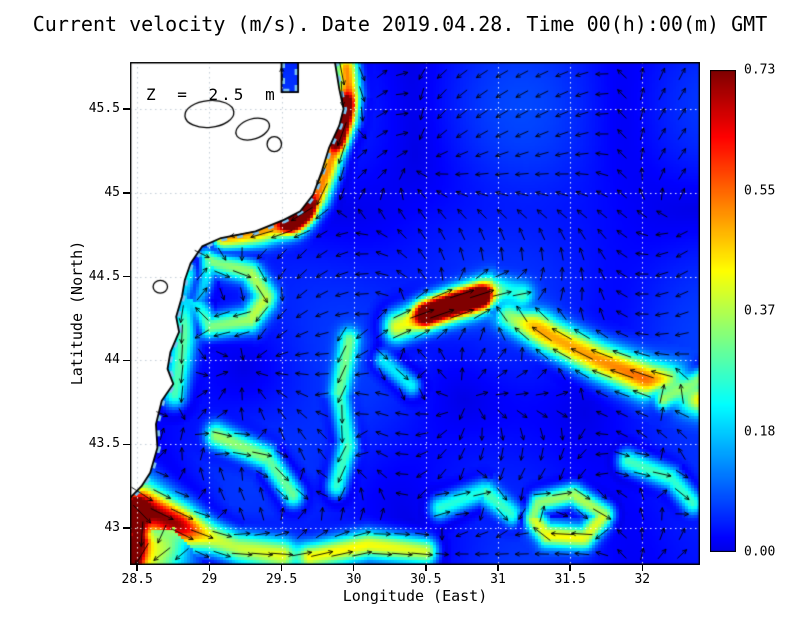  Describe the element at coordinates (104, 276) in the screenshot. I see `y-tick-label: 44.5` at that location.